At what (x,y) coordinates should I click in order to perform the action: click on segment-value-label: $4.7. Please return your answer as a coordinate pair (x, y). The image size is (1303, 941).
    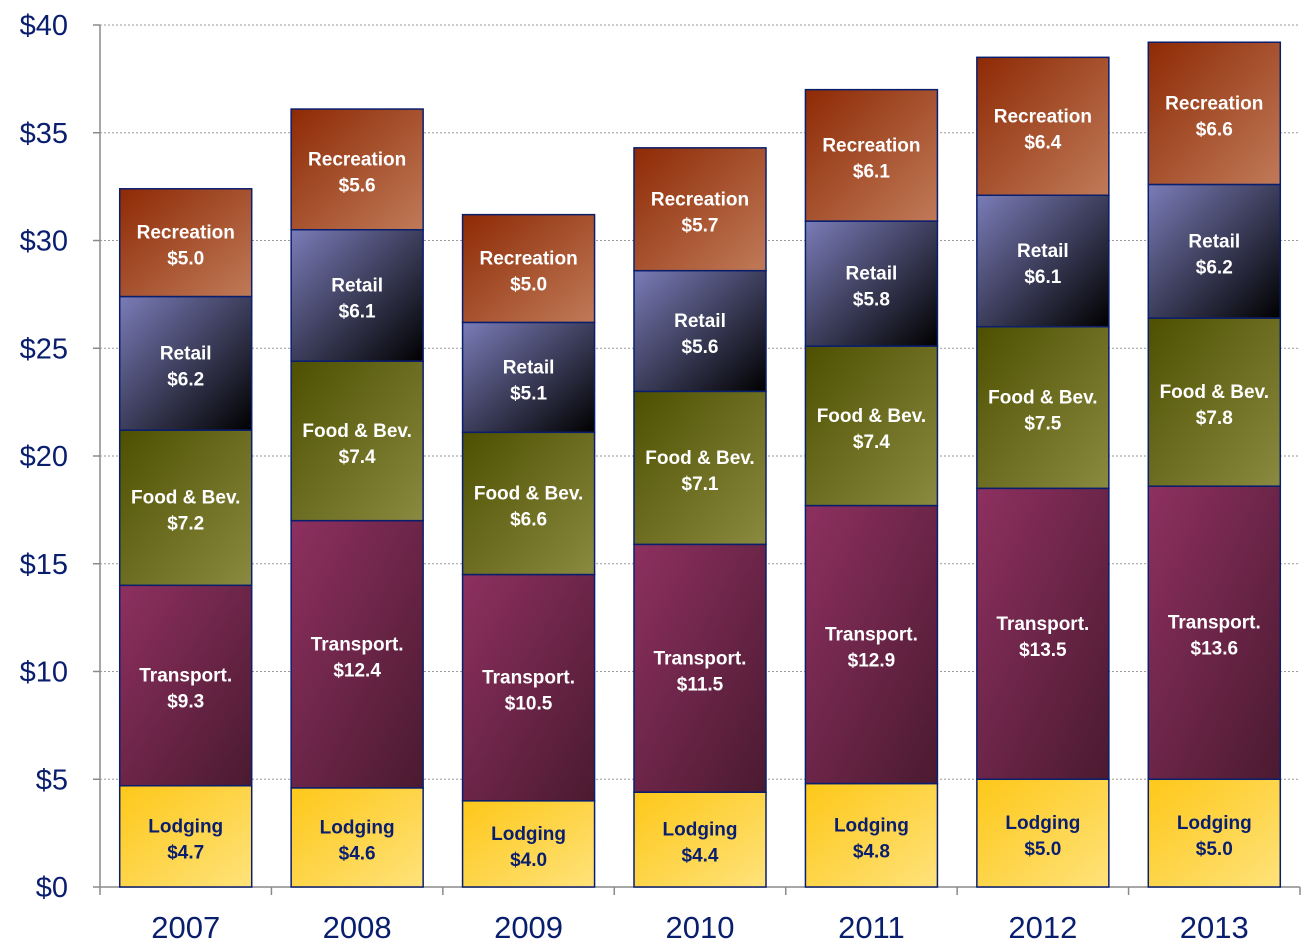
    Looking at the image, I should click on (185, 852).